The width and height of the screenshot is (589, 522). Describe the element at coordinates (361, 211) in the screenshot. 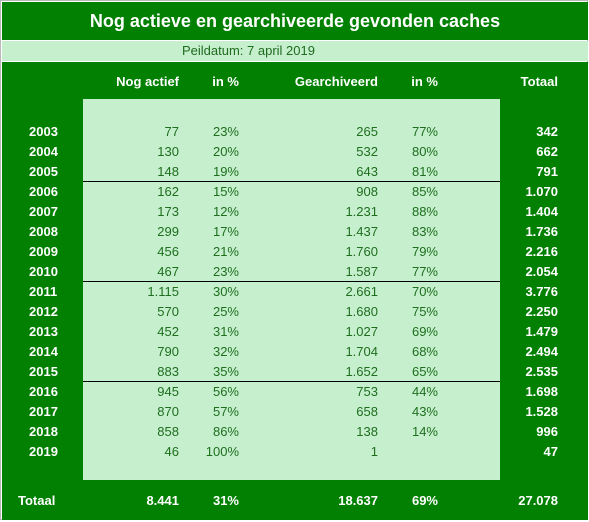

I see `row-archived: 1.231` at that location.